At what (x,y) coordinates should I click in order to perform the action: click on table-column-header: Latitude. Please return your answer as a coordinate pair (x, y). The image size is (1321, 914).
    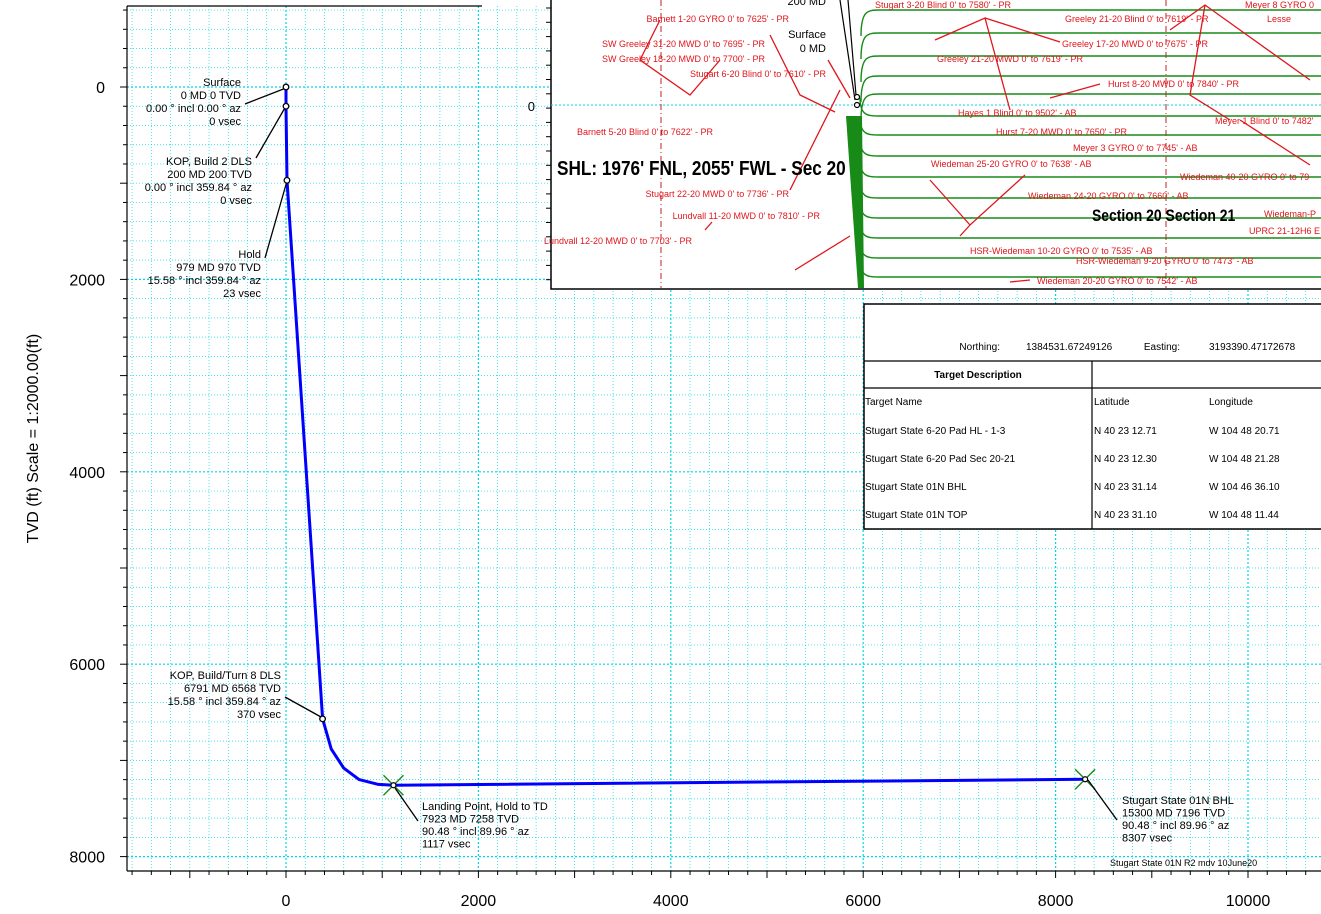
    Looking at the image, I should click on (1112, 402).